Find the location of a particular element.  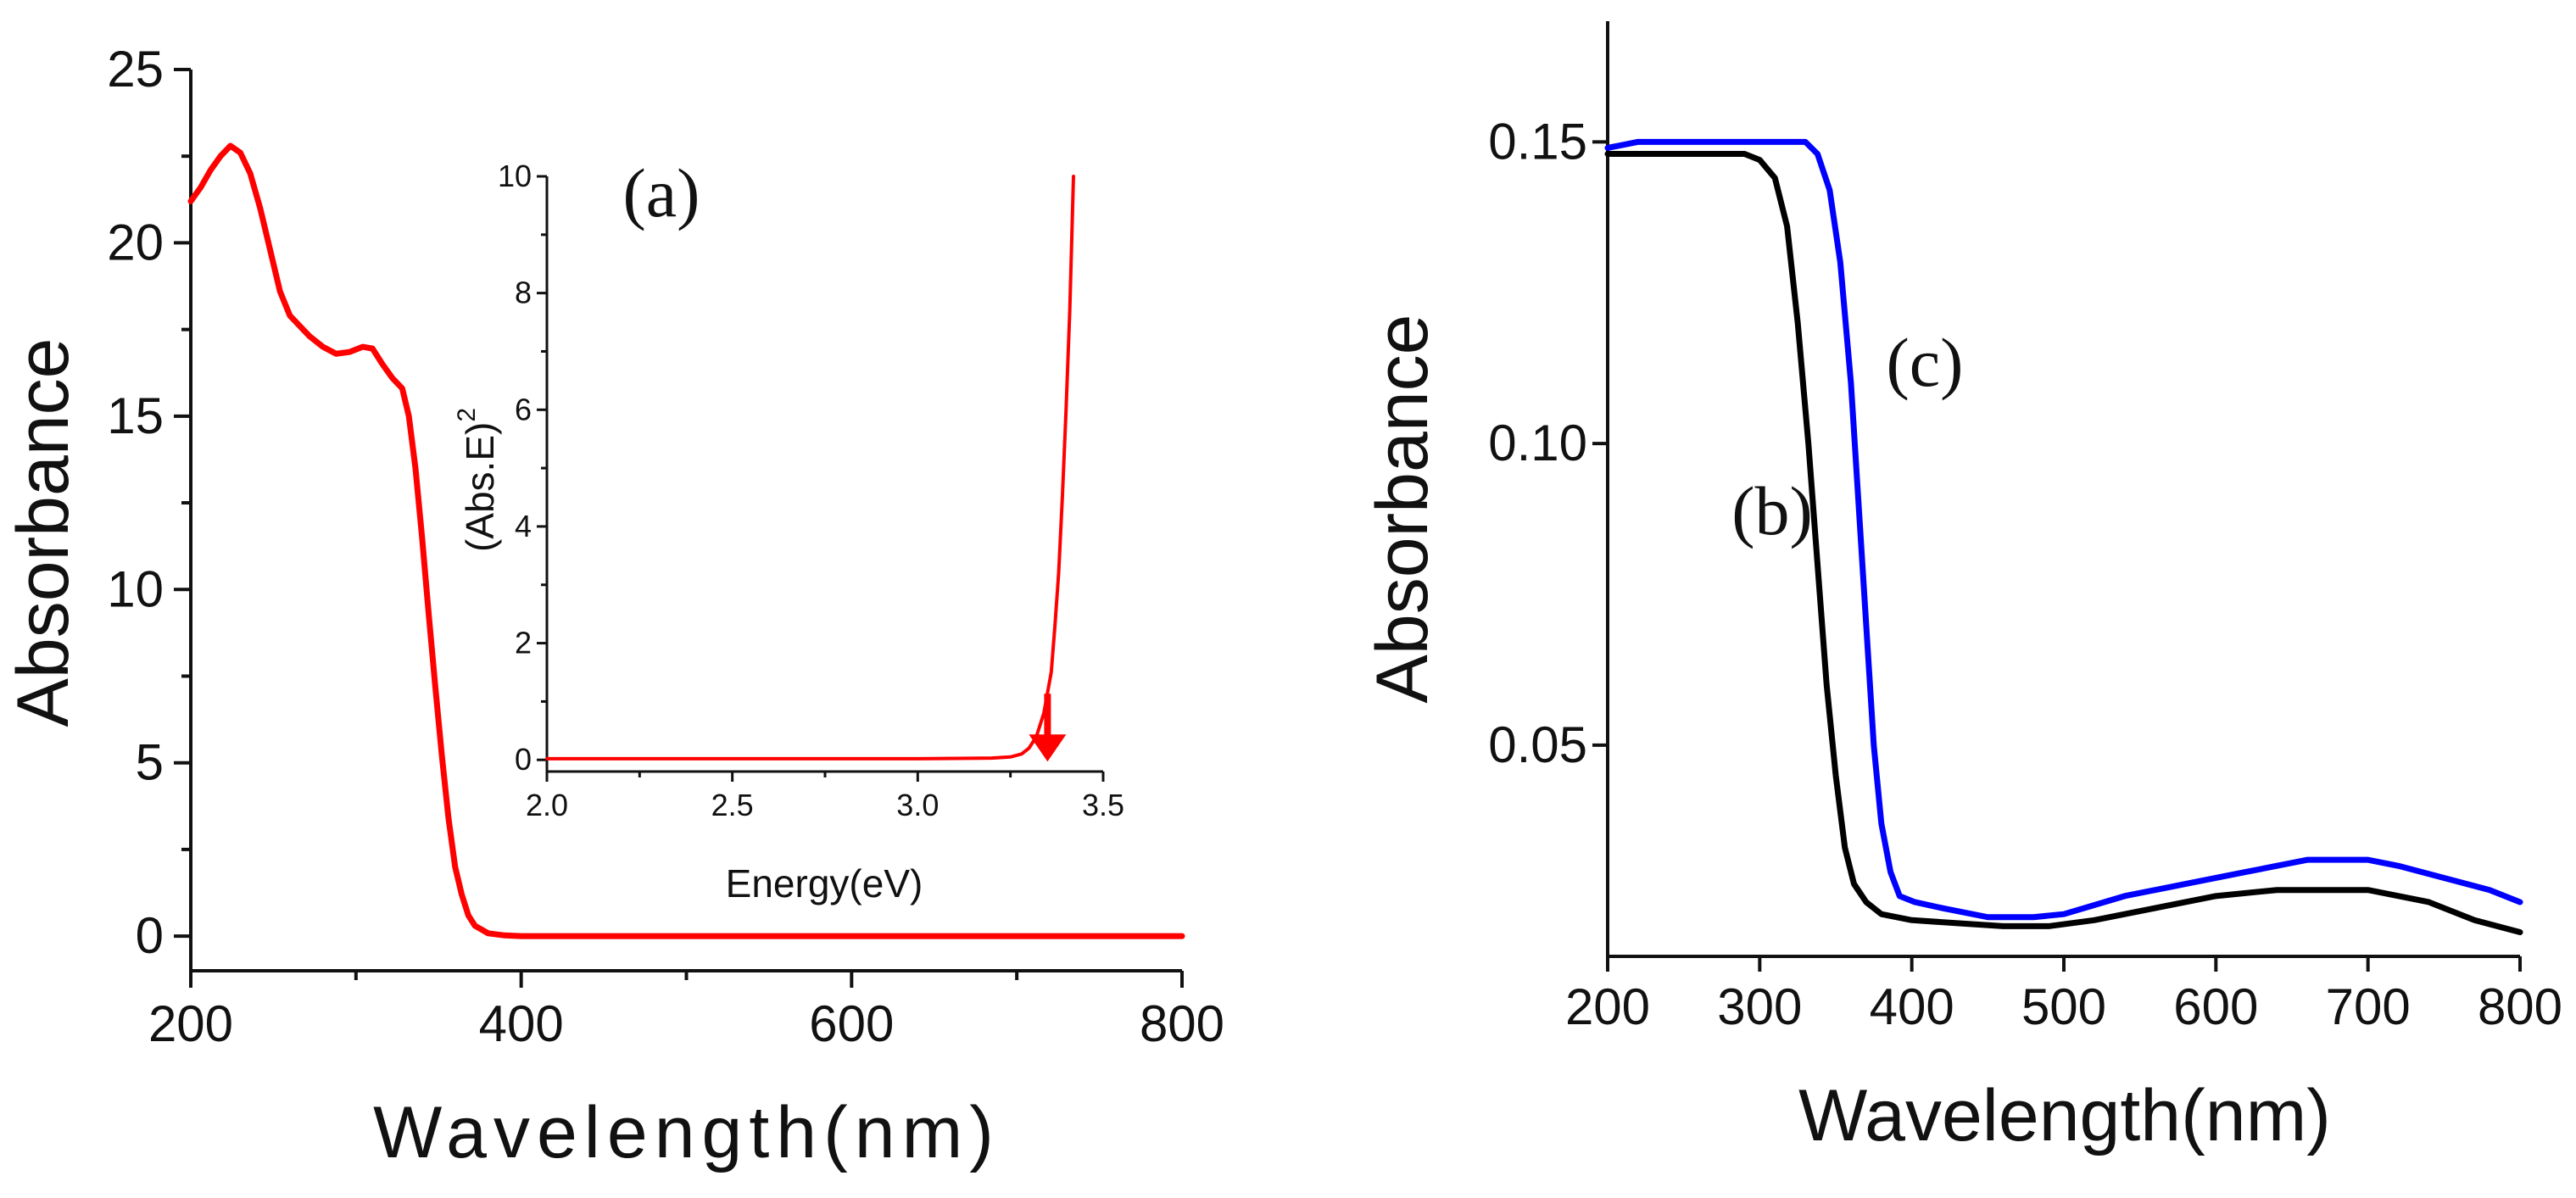

right-x-tick-label: 700 is located at coordinates (2368, 1006).